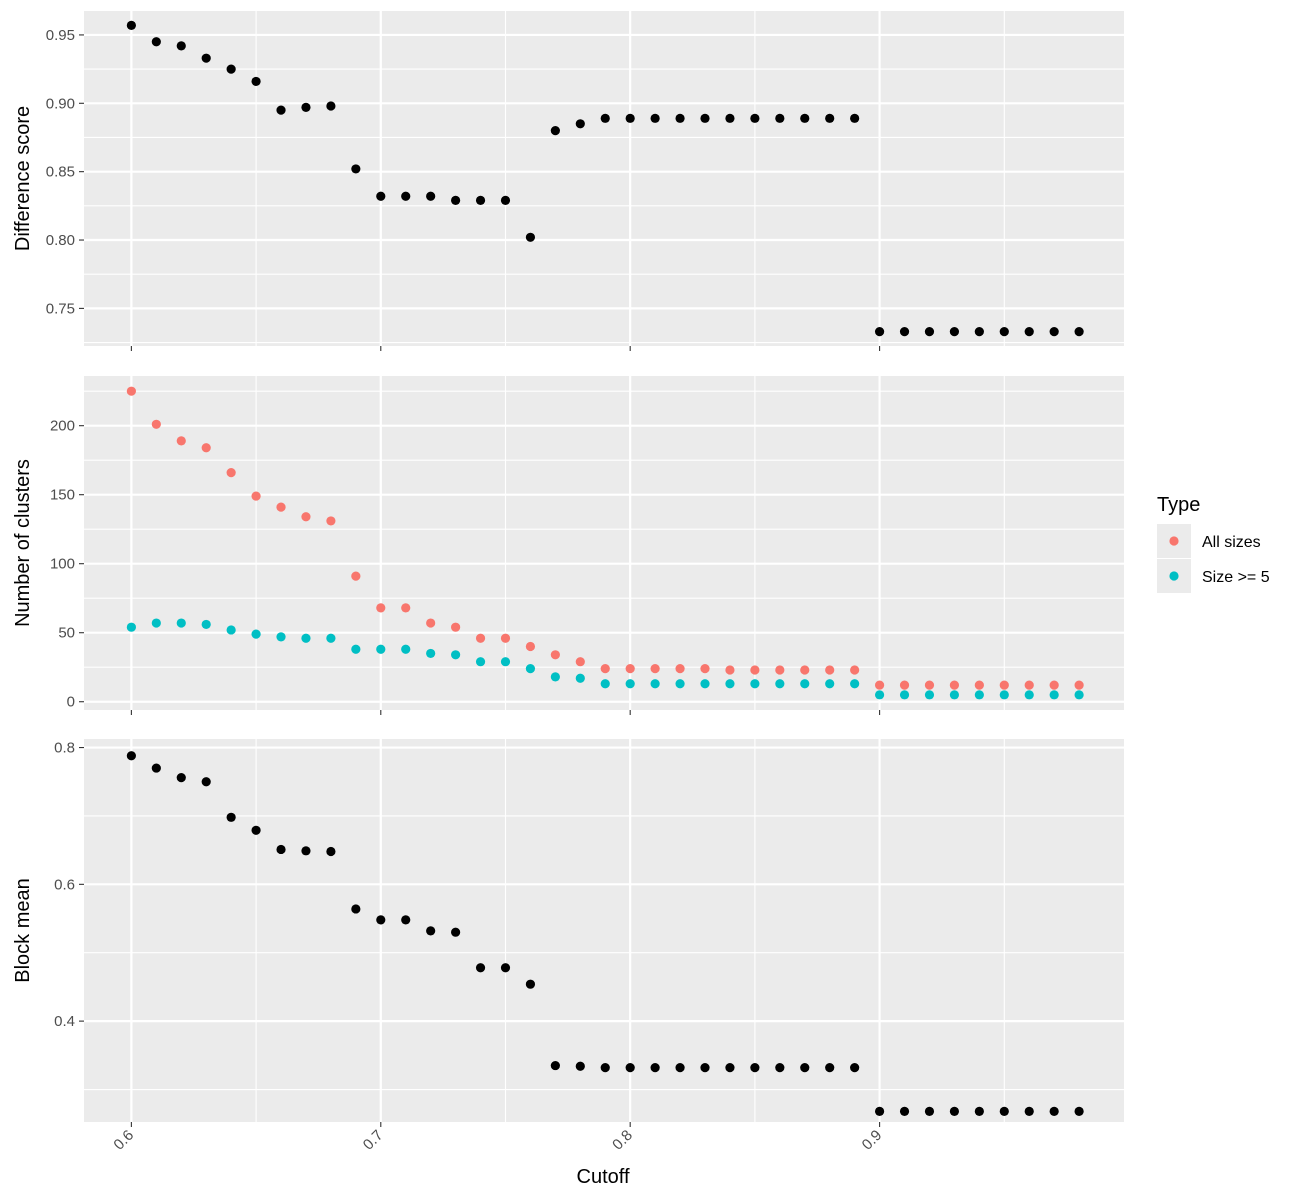 The width and height of the screenshot is (1300, 1200). Describe the element at coordinates (64, 748) in the screenshot. I see `y-tick-label: 0.8` at that location.